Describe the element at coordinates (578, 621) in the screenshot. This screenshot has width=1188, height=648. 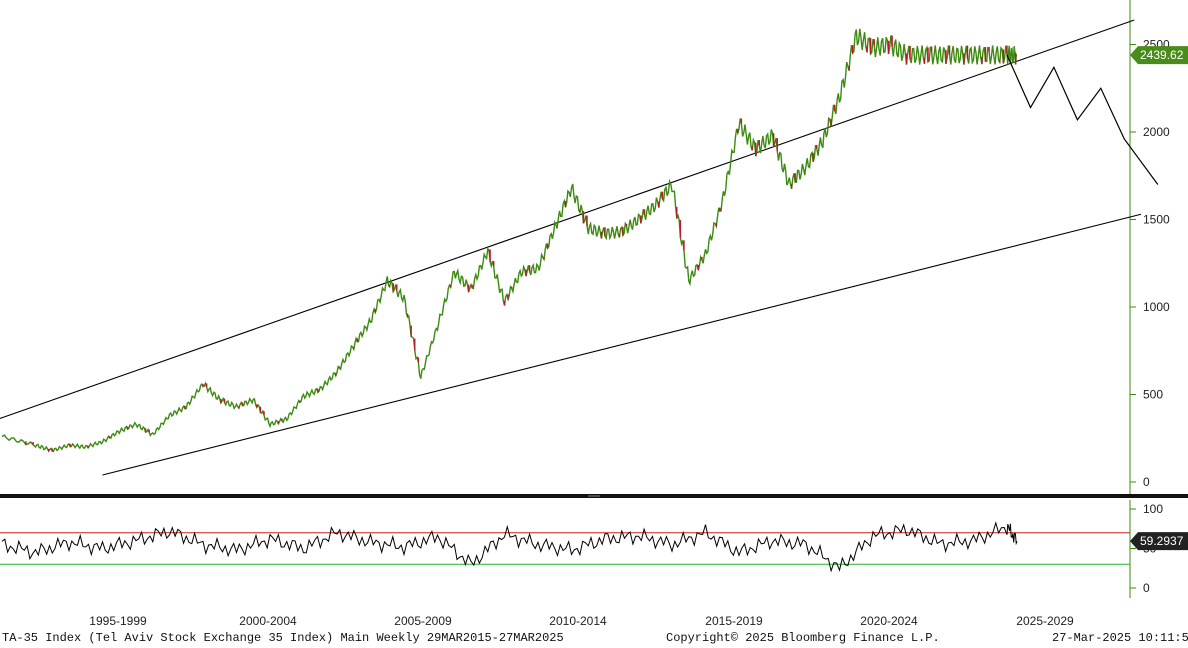
I see `x-period-label: 2010-2014` at that location.